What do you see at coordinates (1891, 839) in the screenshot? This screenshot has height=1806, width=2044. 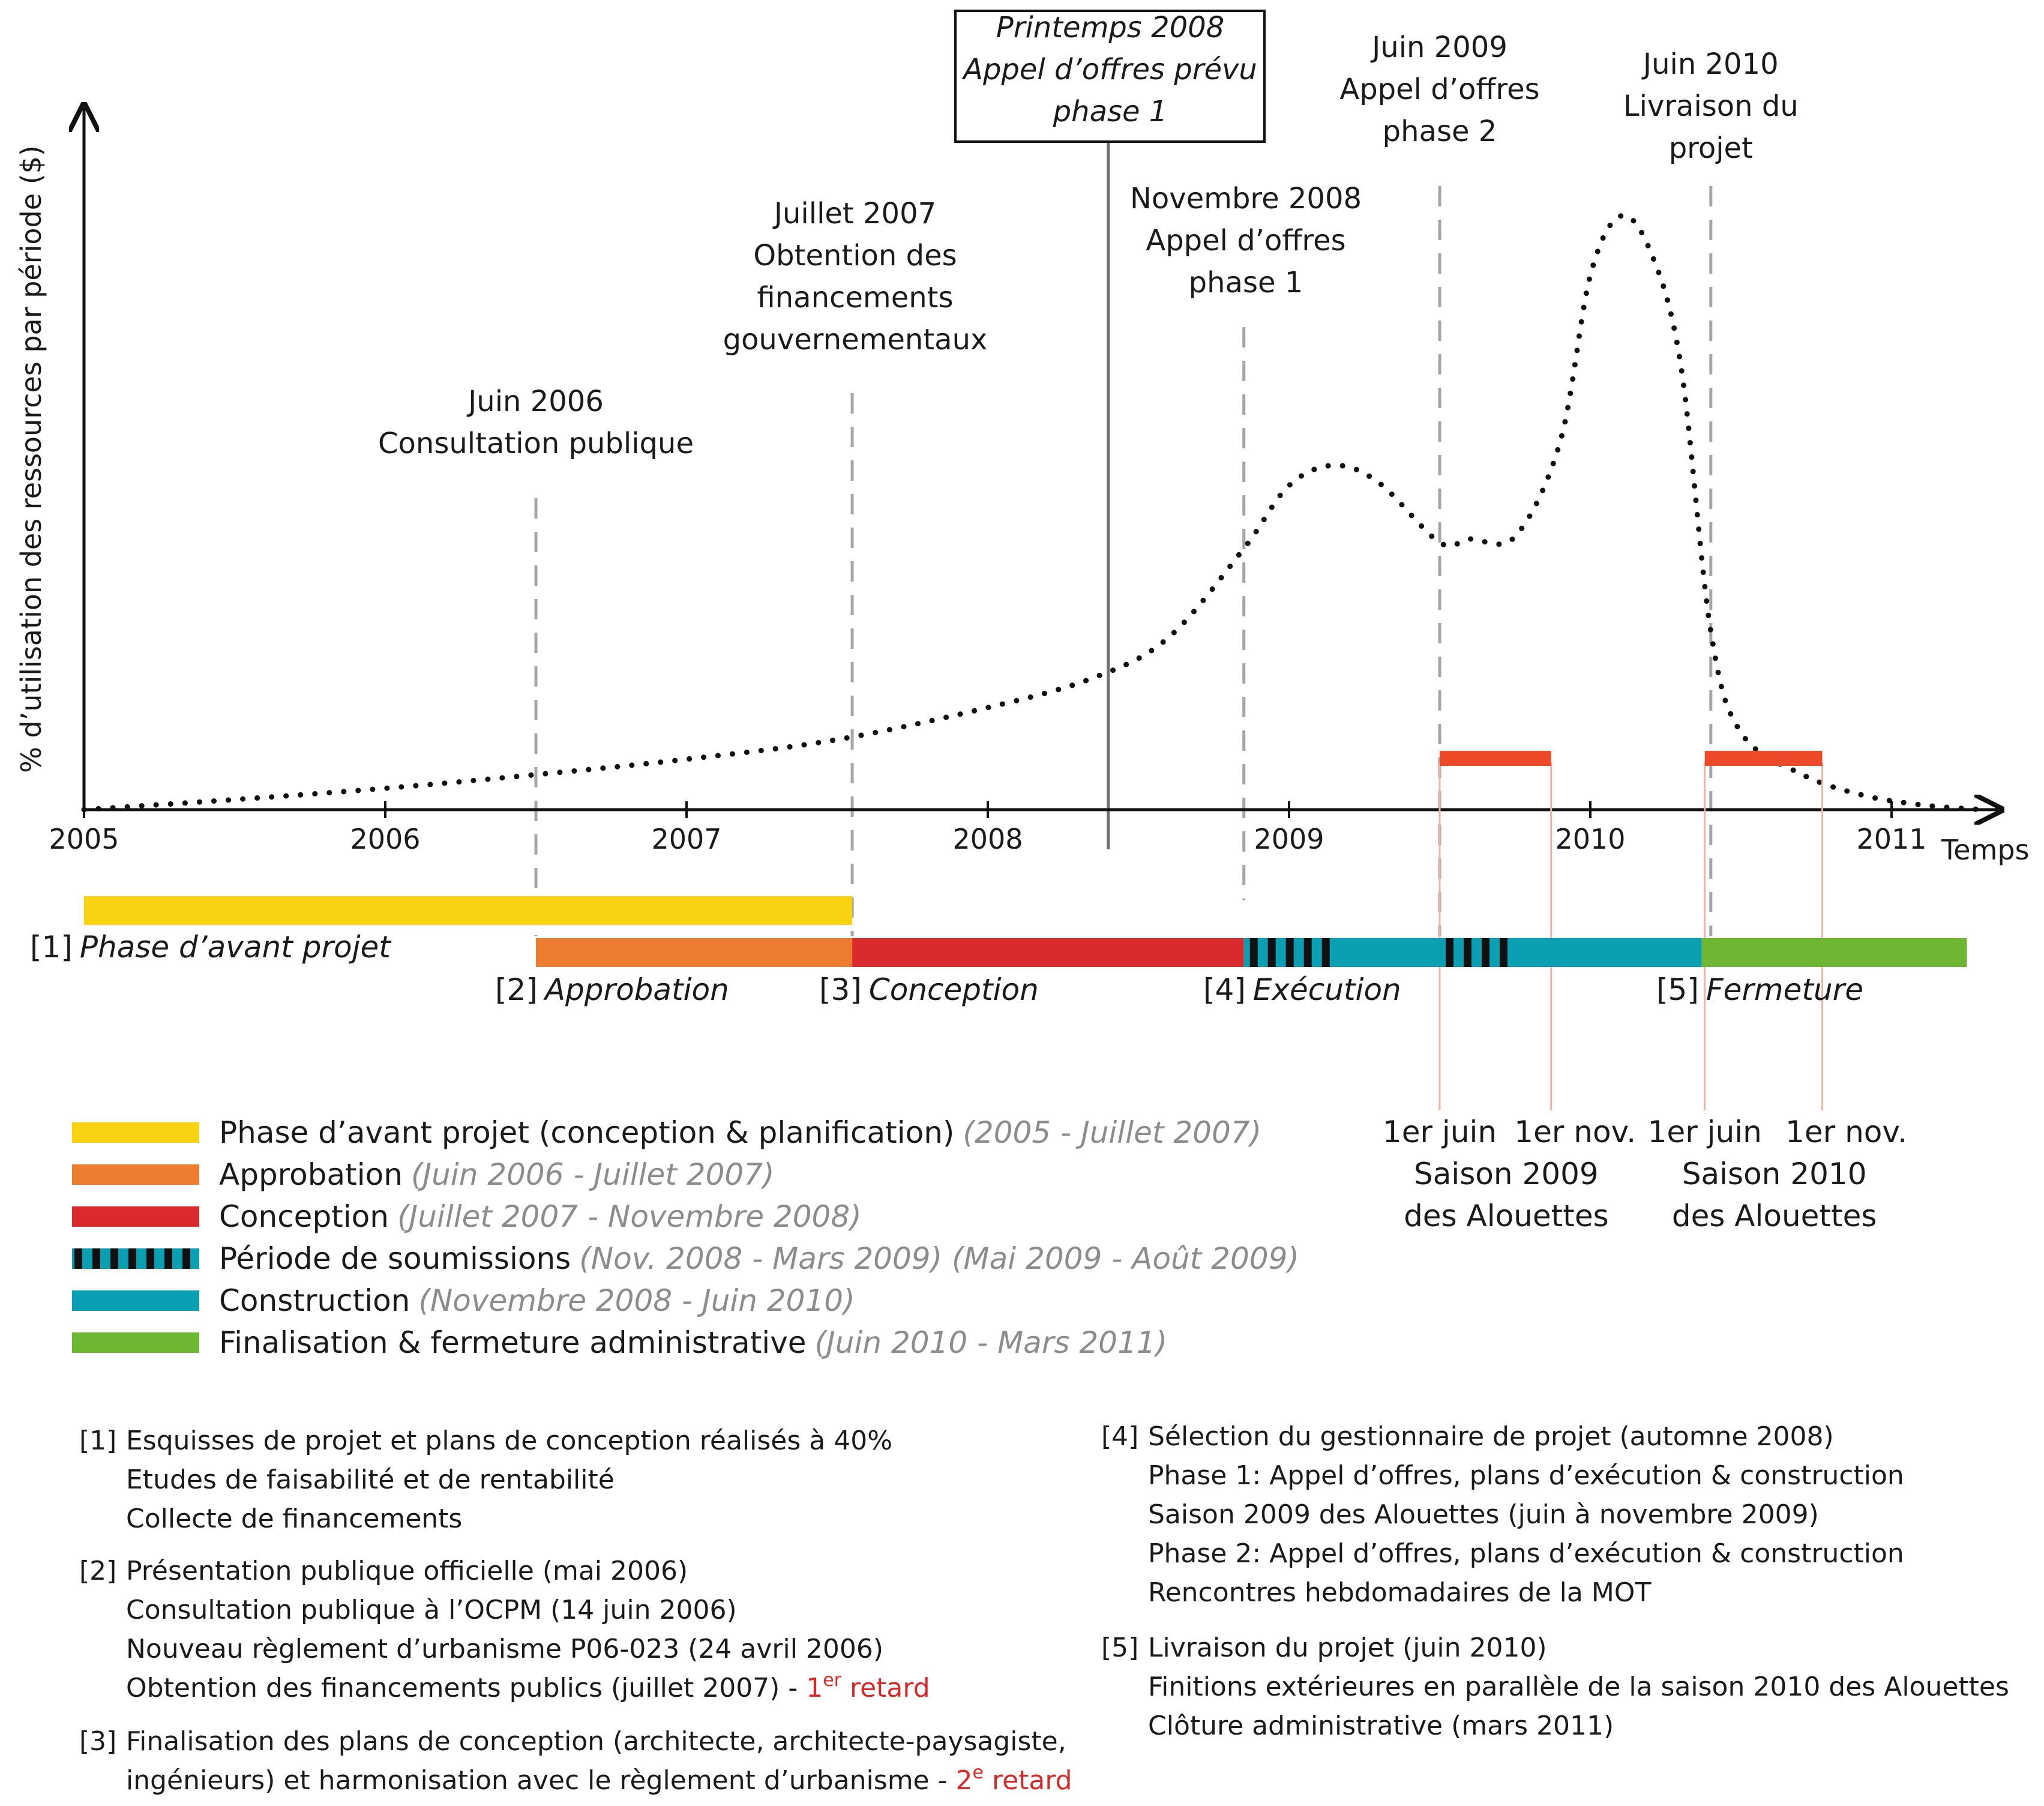 I see `x-tick-label: 2011` at bounding box center [1891, 839].